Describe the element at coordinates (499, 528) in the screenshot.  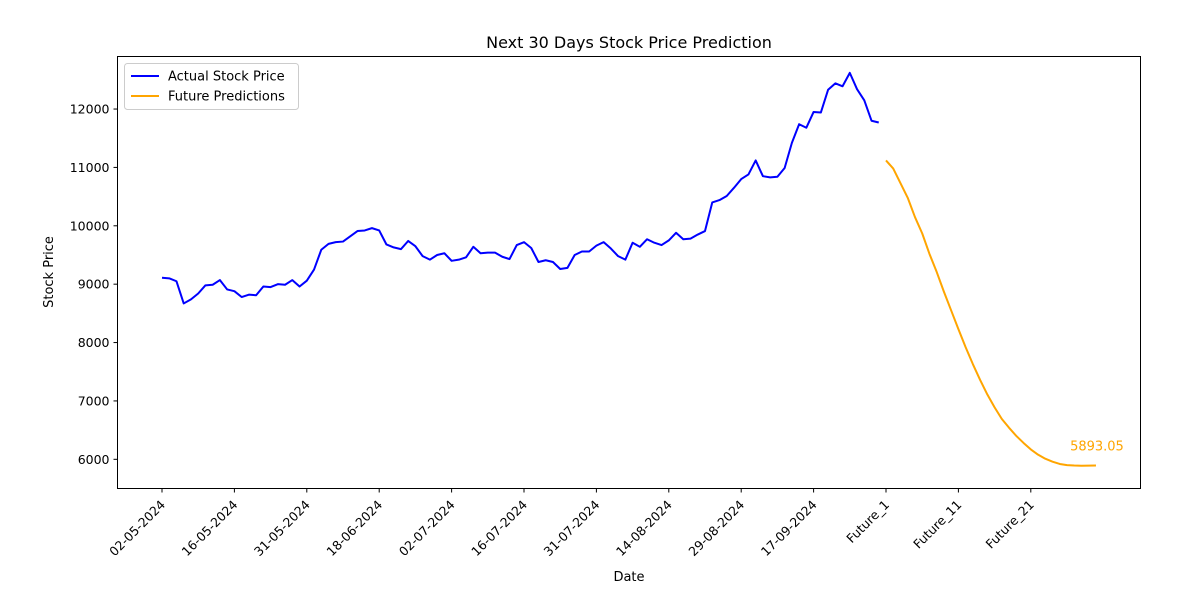
I see `x-tick-label: 16-07-2024` at that location.